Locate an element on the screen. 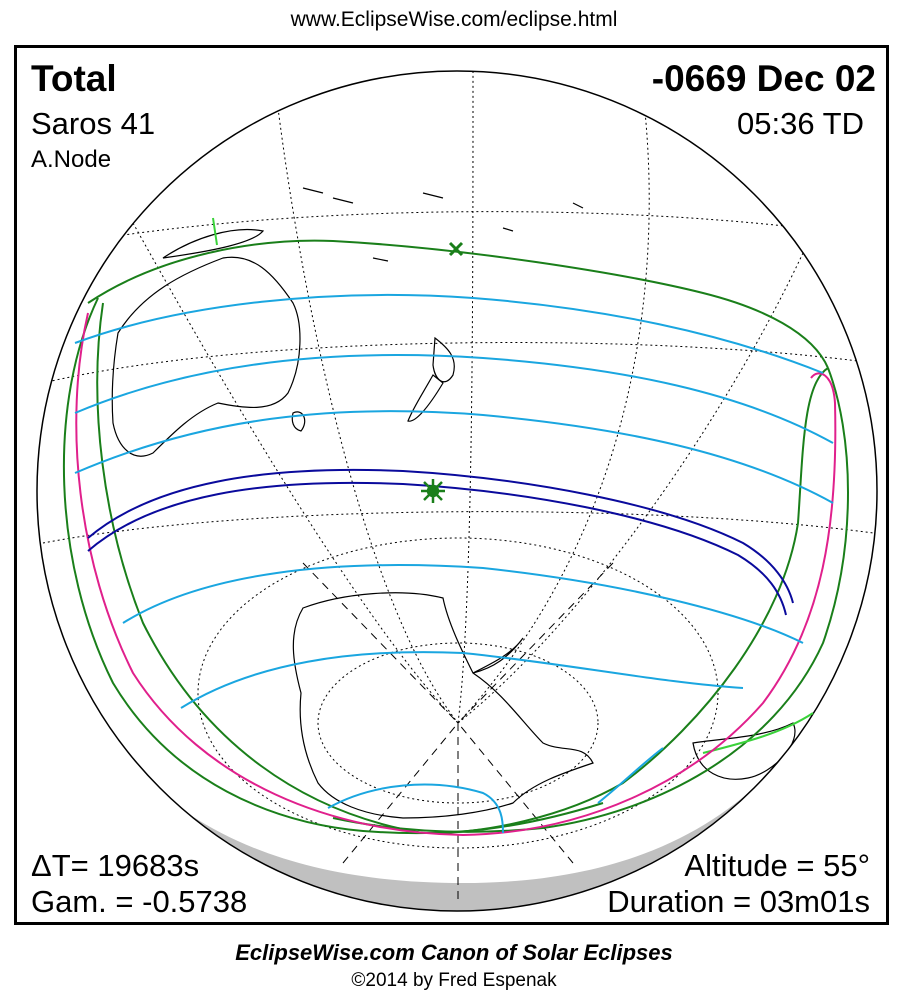 The width and height of the screenshot is (908, 1004). saros-number: Saros 41 is located at coordinates (93, 123).